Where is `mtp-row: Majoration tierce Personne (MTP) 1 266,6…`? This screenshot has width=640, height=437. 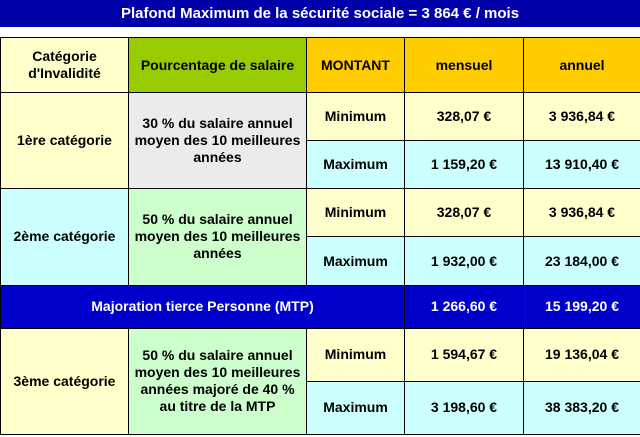
mtp-row: Majoration tierce Personne (MTP) 1 266,6… is located at coordinates (320, 306).